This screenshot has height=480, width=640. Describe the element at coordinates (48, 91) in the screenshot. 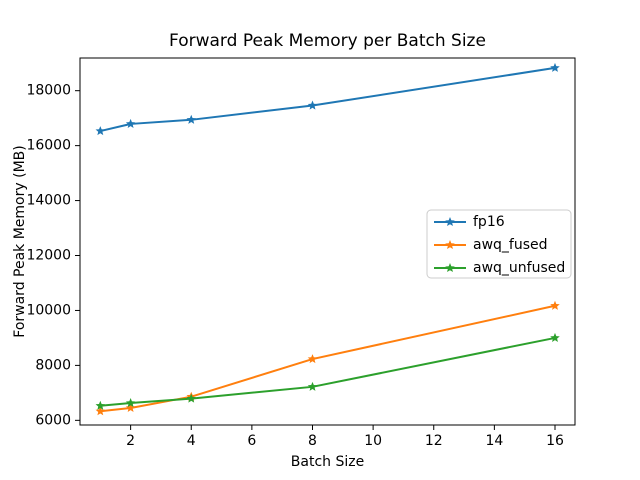

I see `y-tick-label: 18000` at that location.